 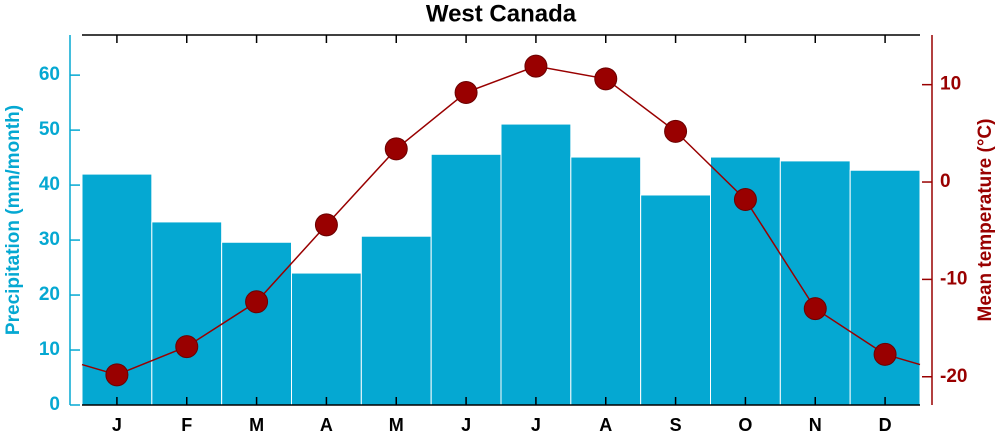 What do you see at coordinates (13, 220) in the screenshot?
I see `y-axis-title: Precipitation (mm/month)` at bounding box center [13, 220].